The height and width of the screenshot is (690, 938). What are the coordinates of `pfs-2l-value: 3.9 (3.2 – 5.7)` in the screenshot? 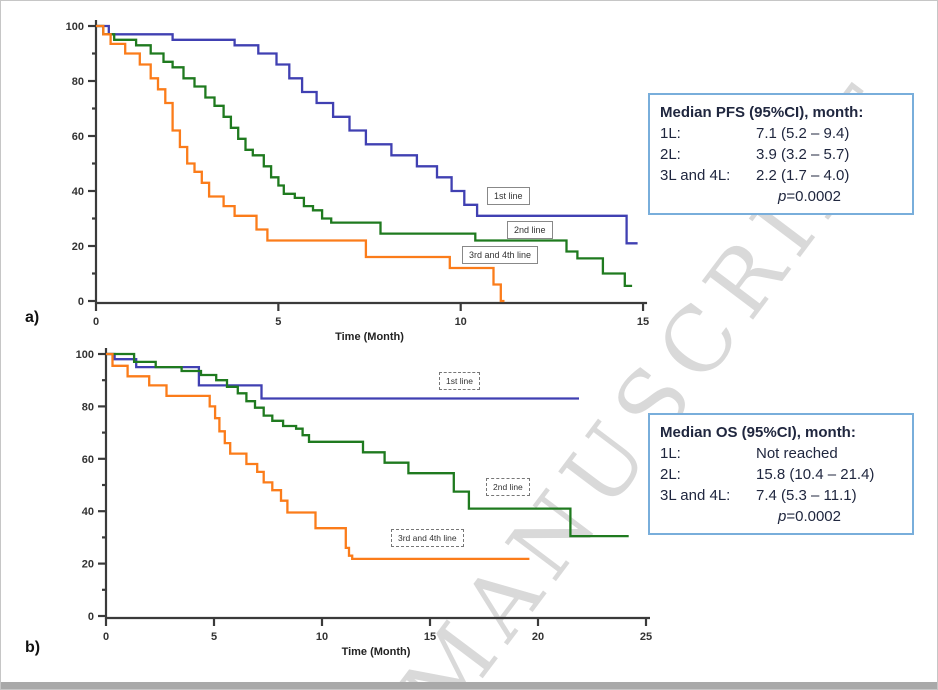 It's located at (803, 154).